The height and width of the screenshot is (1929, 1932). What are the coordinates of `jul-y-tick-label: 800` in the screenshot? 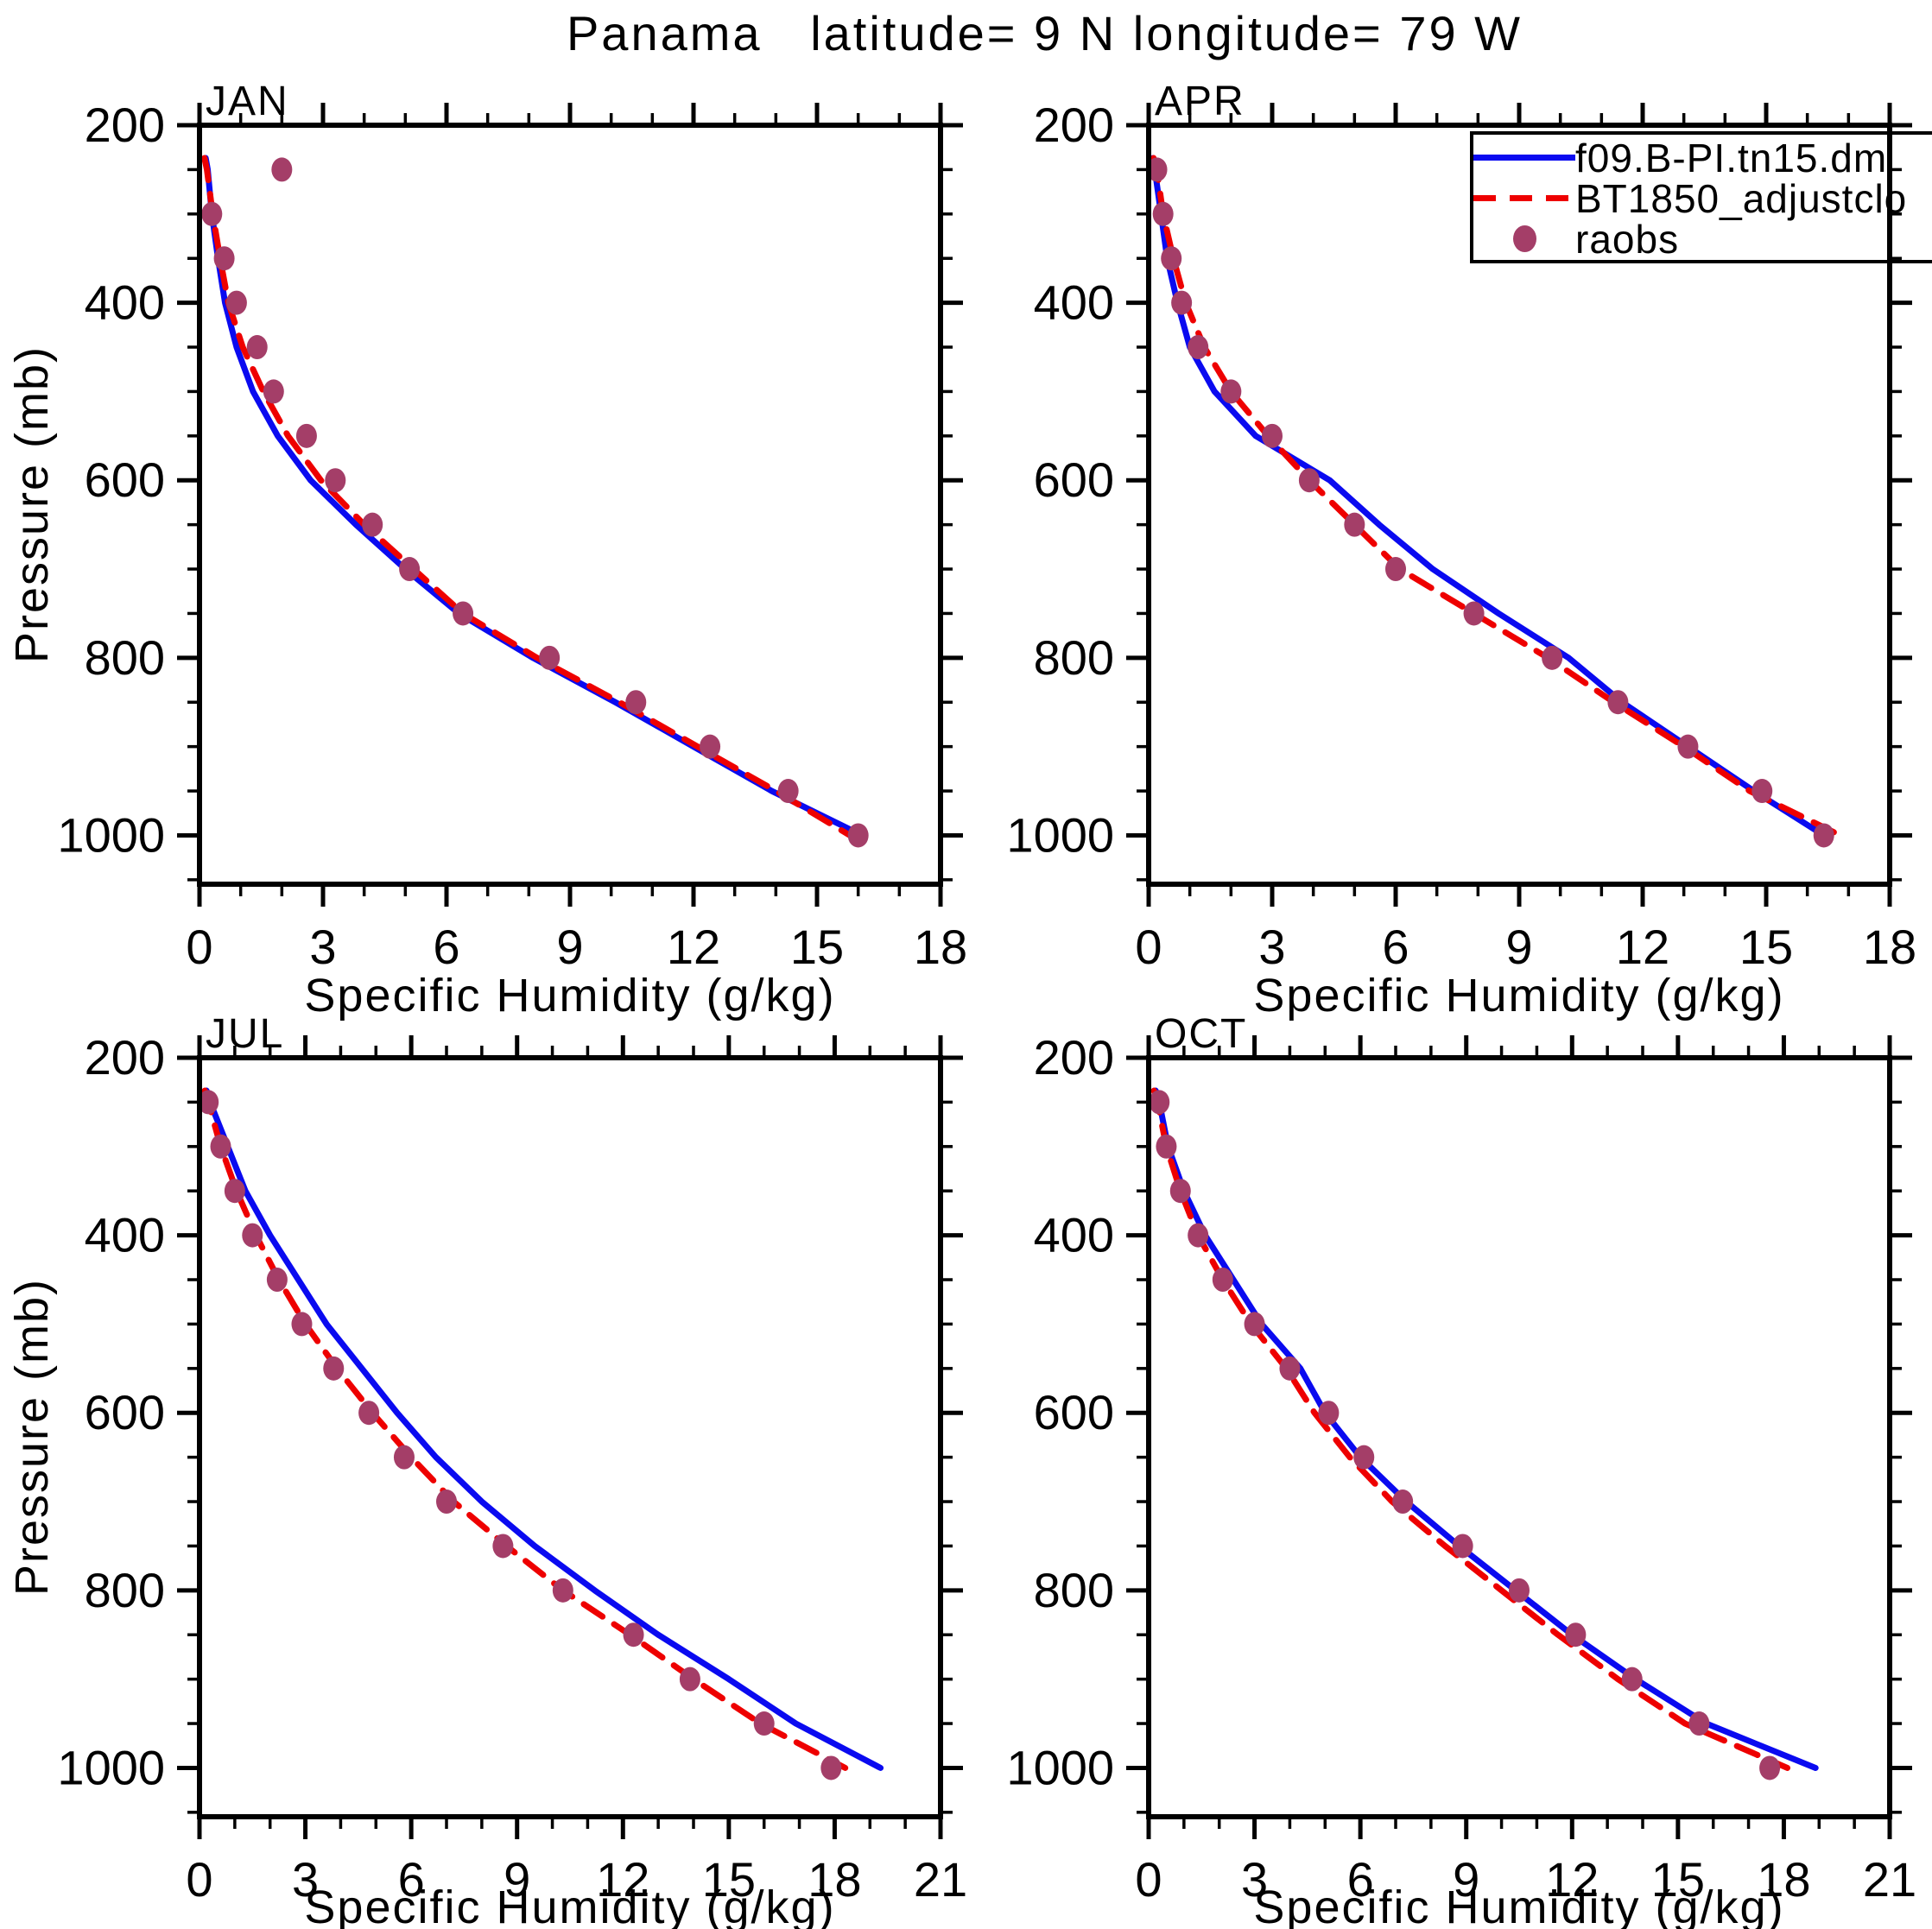 It's located at (125, 1590).